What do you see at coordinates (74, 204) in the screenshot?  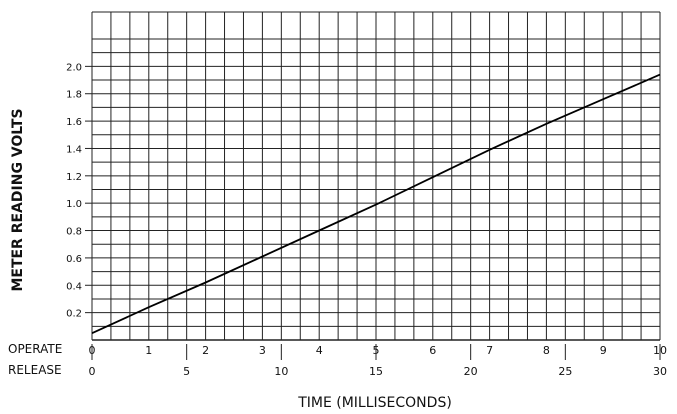 I see `y-tick-label: 1.0` at bounding box center [74, 204].